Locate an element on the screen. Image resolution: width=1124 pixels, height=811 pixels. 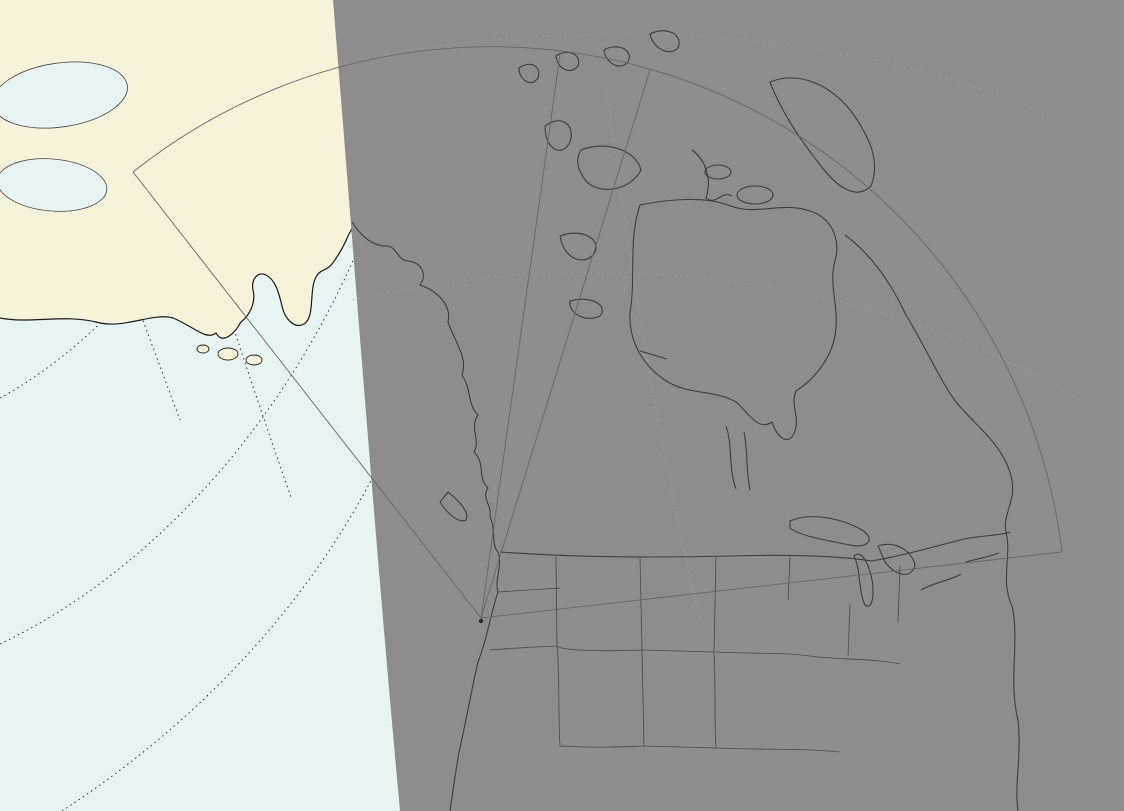
aleutian-islands is located at coordinates (229, 355).